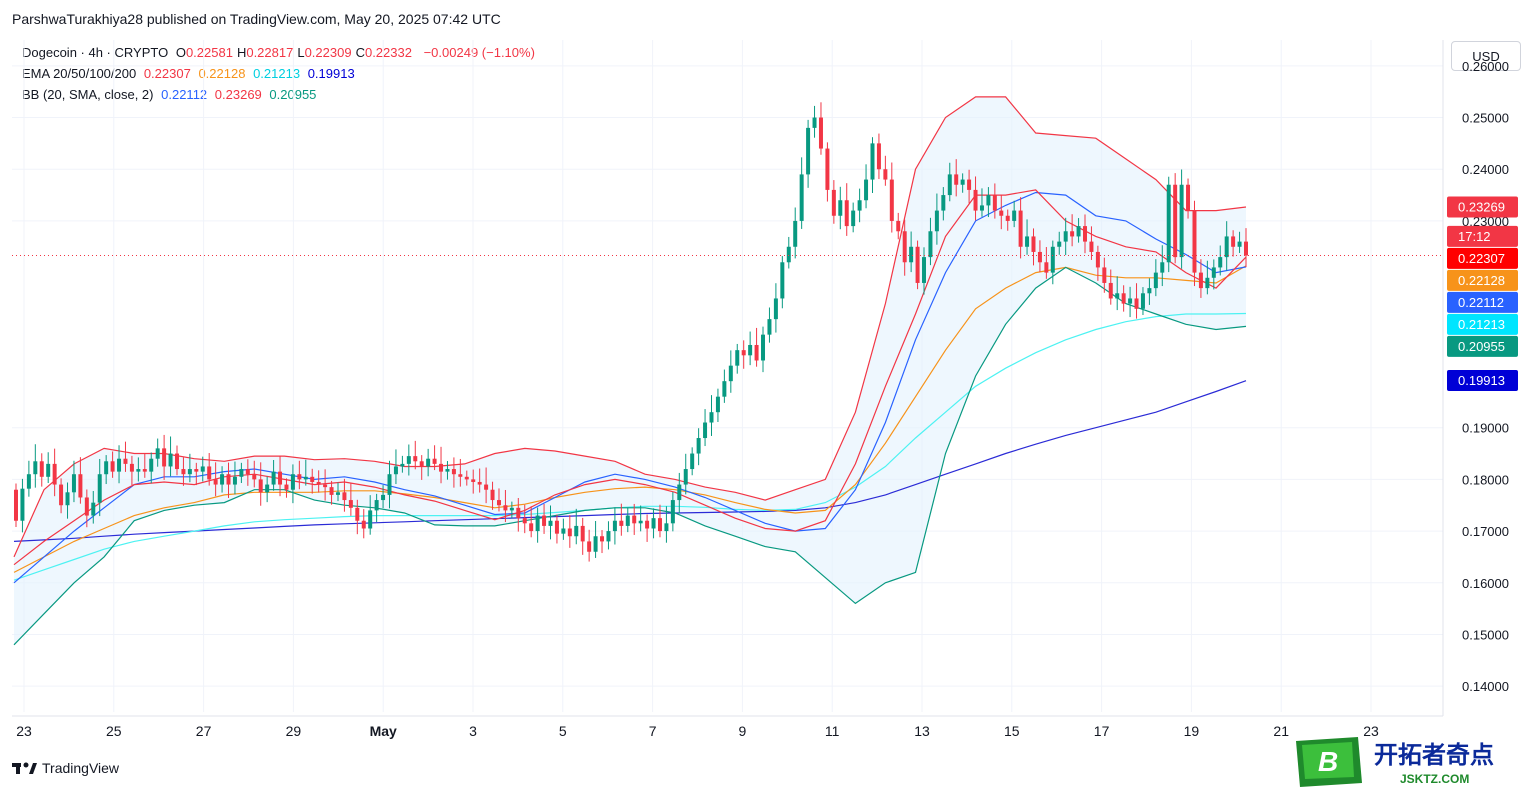 The image size is (1536, 792). I want to click on currency-button: USD, so click(1486, 56).